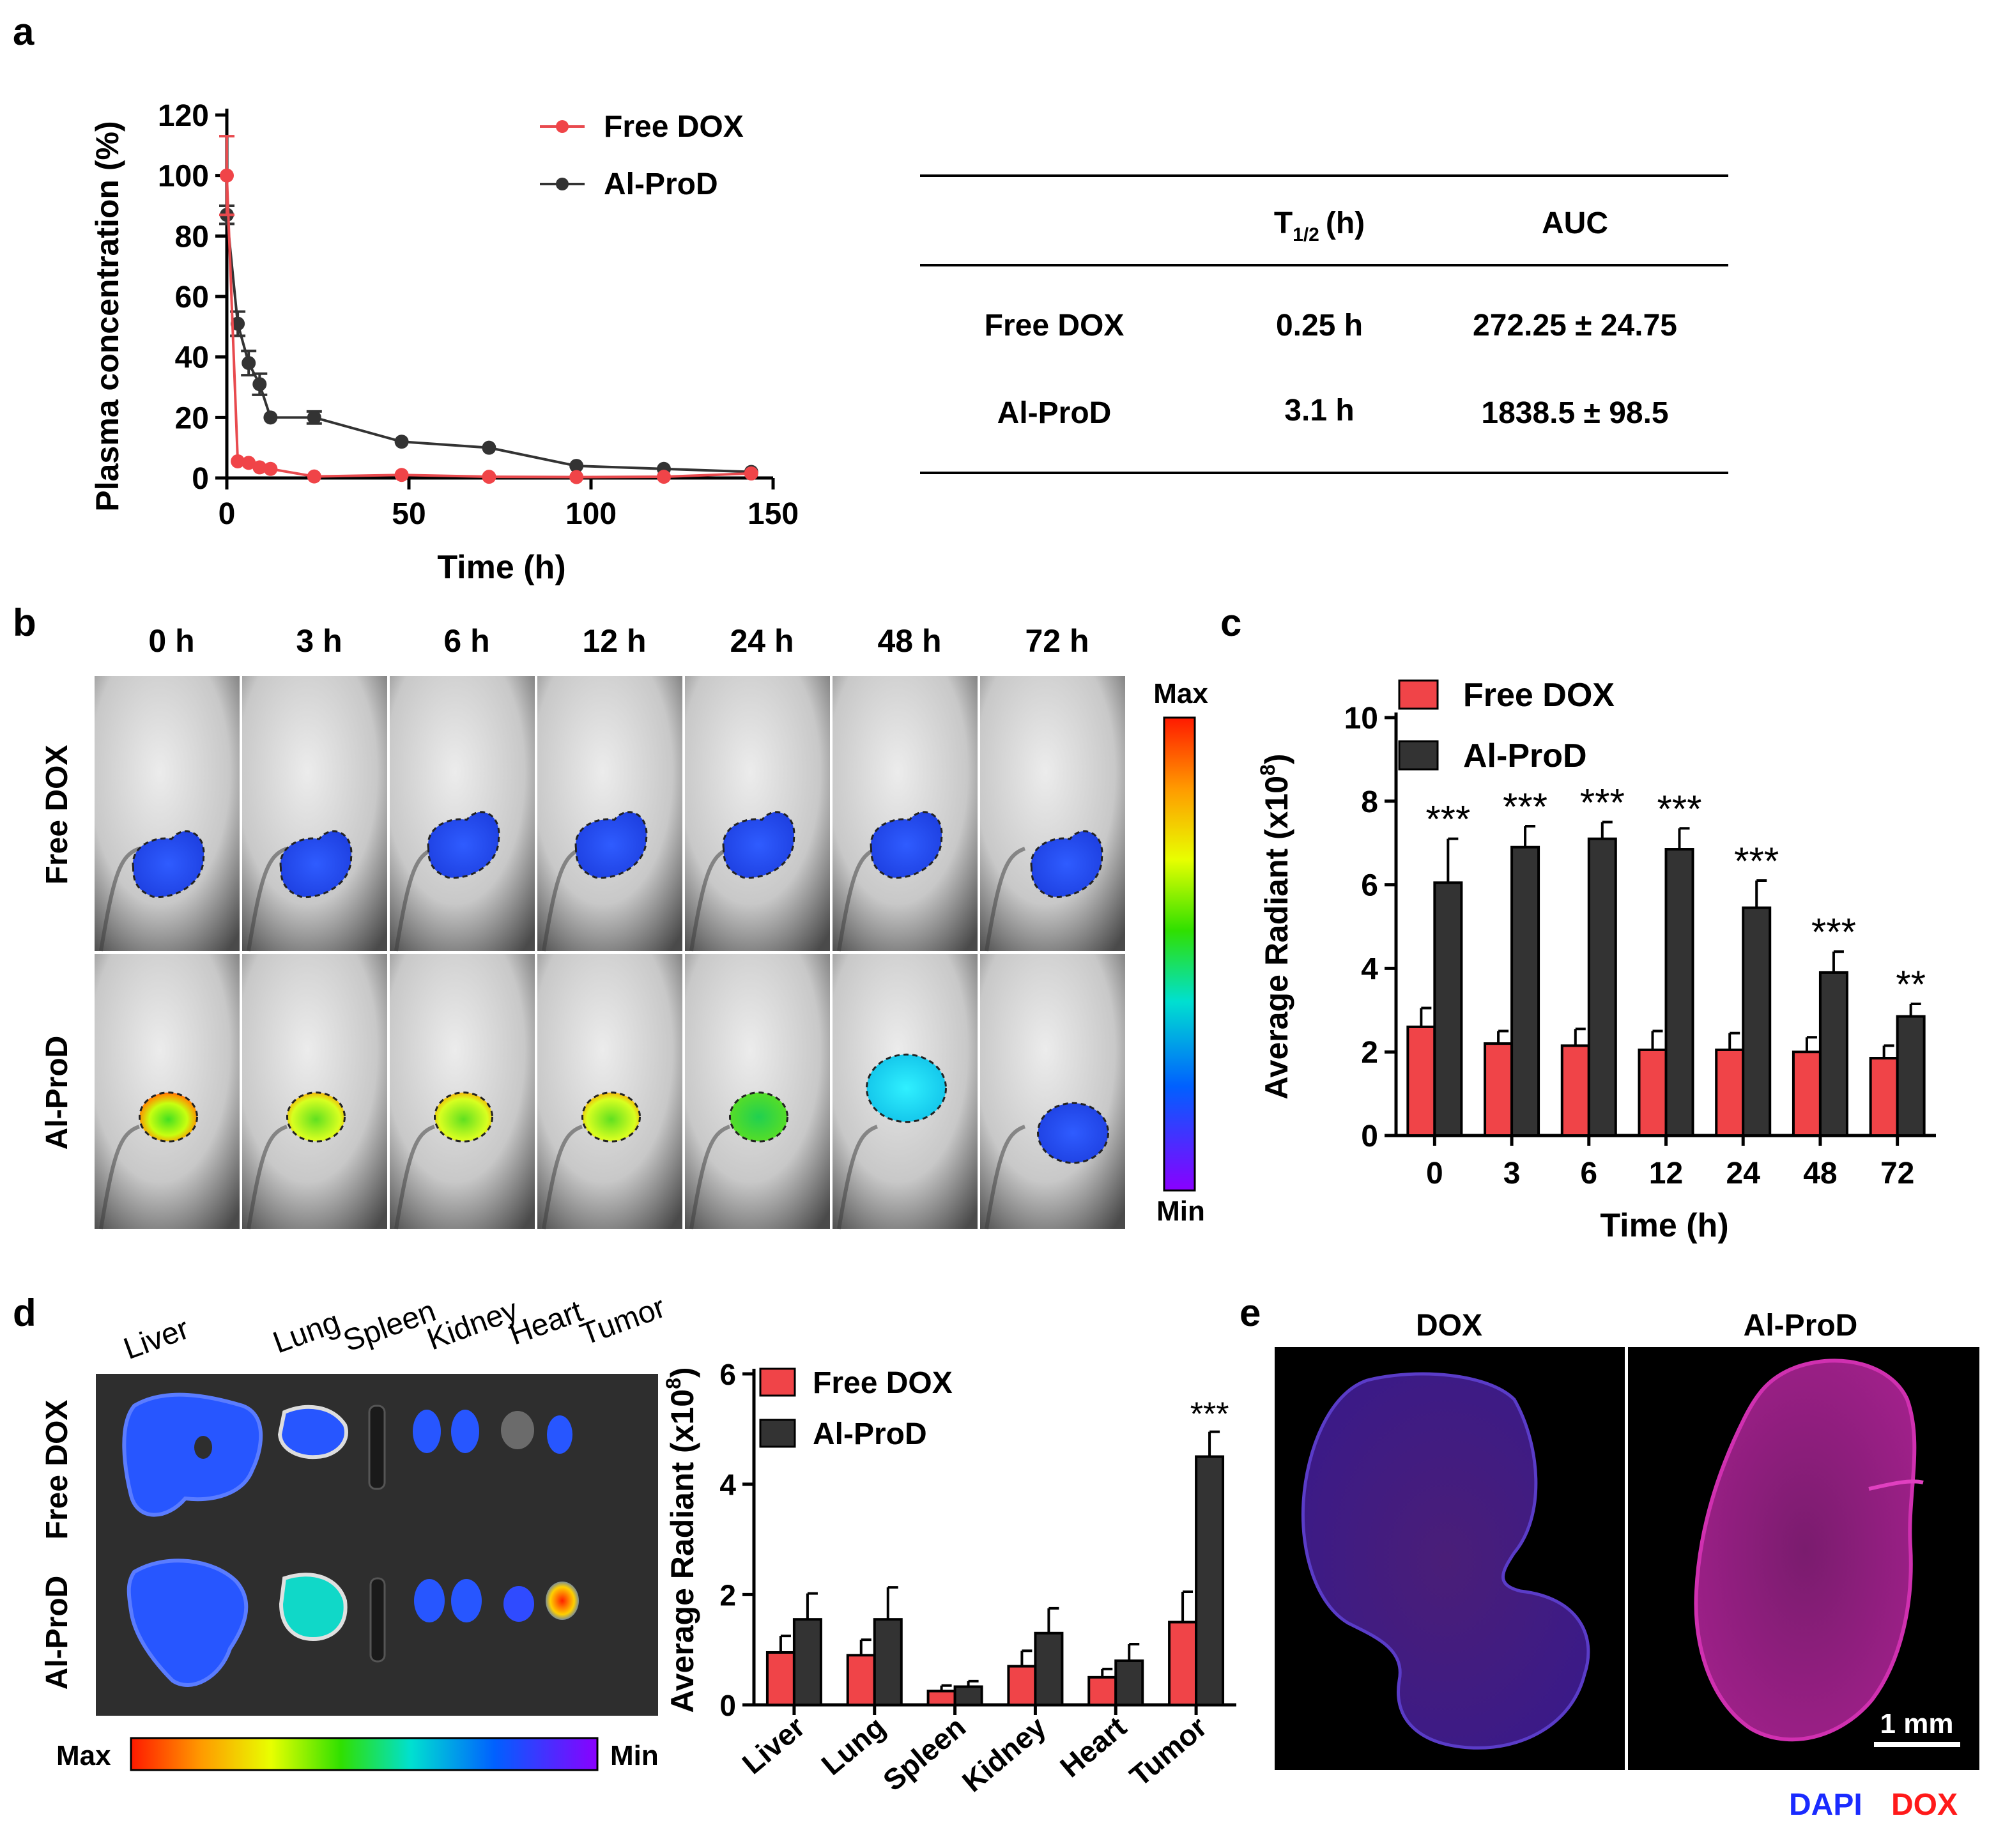 The width and height of the screenshot is (1996, 1848). I want to click on x-tick-label: 150, so click(773, 514).